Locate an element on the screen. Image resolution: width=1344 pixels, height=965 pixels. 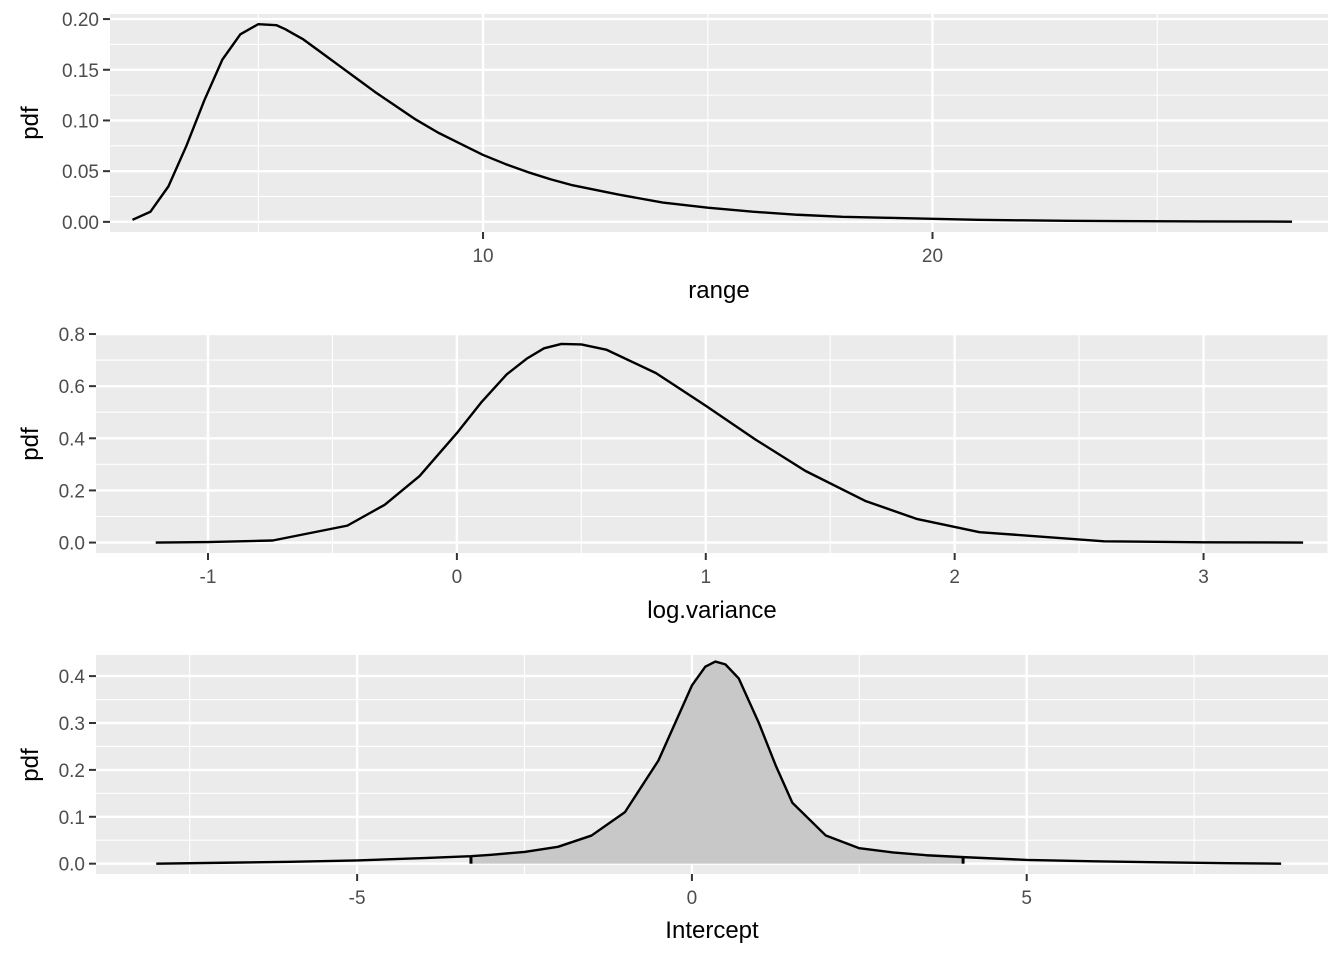
x-tick-label: 10 is located at coordinates (482, 256).